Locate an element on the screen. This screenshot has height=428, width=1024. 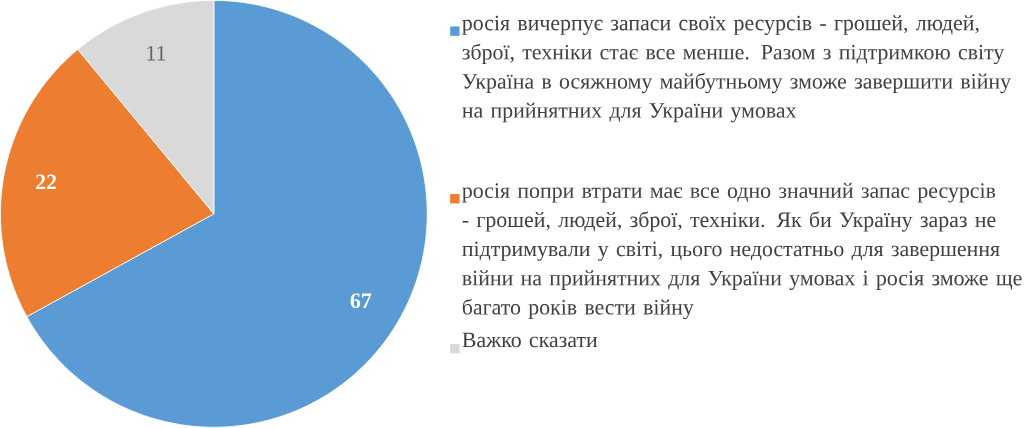
data-label: 67 is located at coordinates (361, 301).